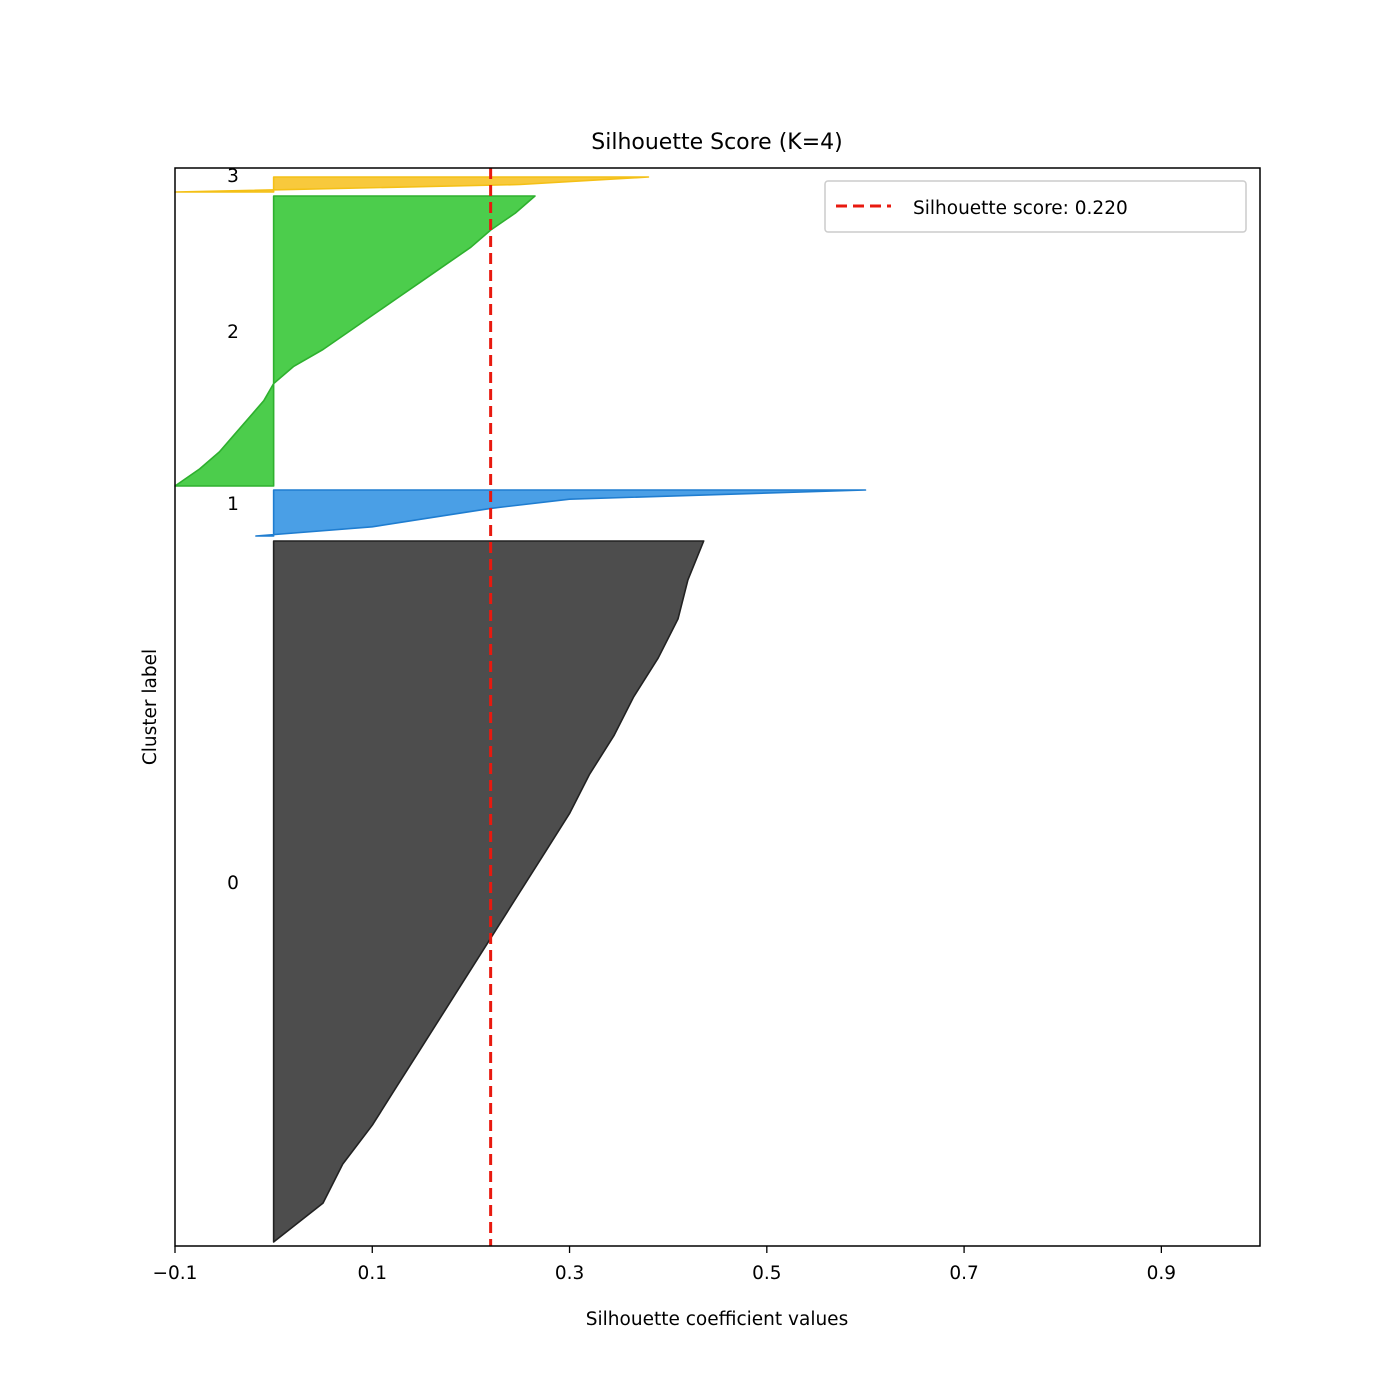 This screenshot has width=1400, height=1400. Describe the element at coordinates (233, 176) in the screenshot. I see `cluster-label-3: 3` at that location.